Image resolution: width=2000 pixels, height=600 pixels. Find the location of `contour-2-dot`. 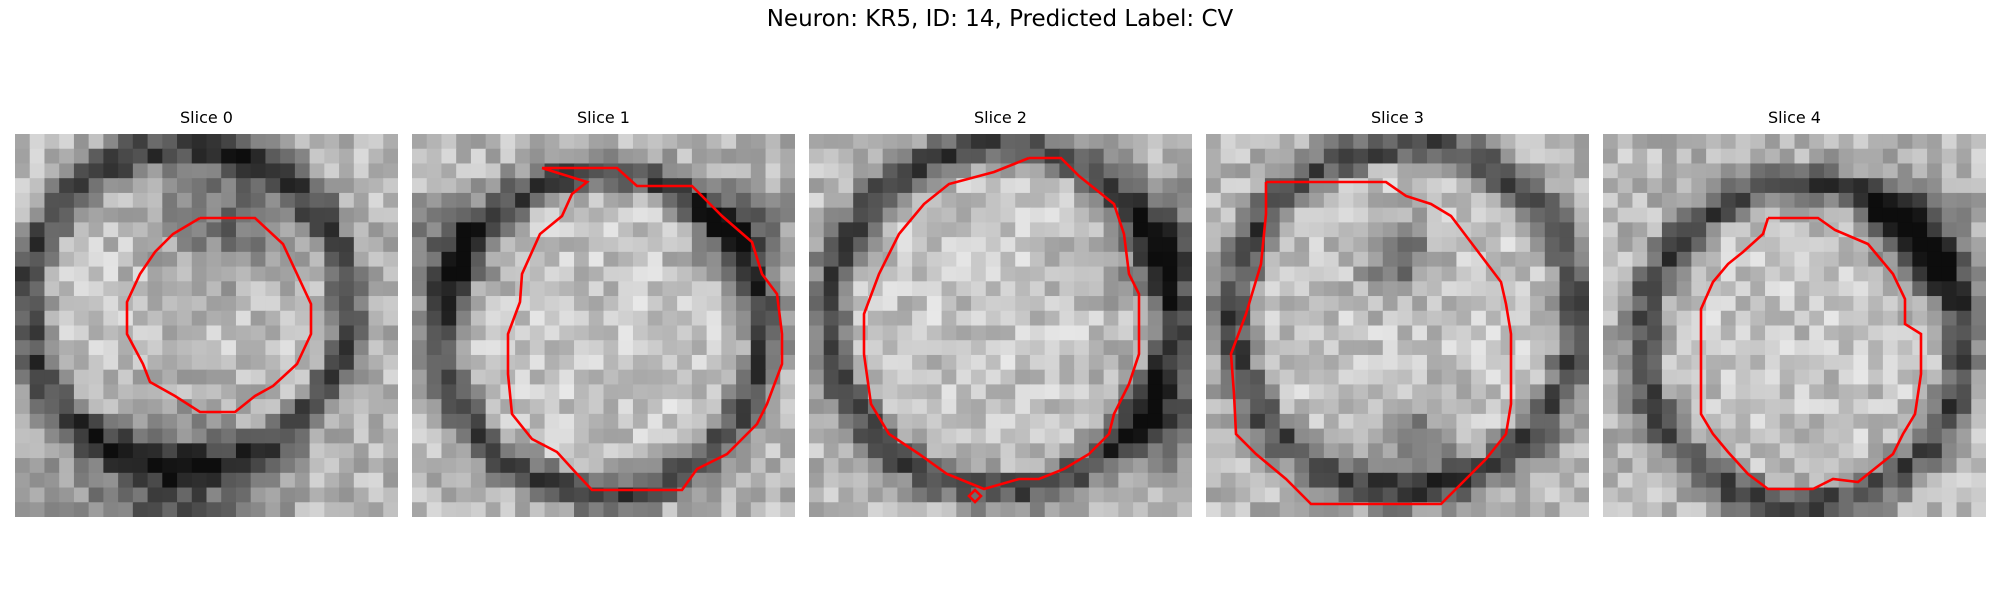

contour-2-dot is located at coordinates (975, 496).